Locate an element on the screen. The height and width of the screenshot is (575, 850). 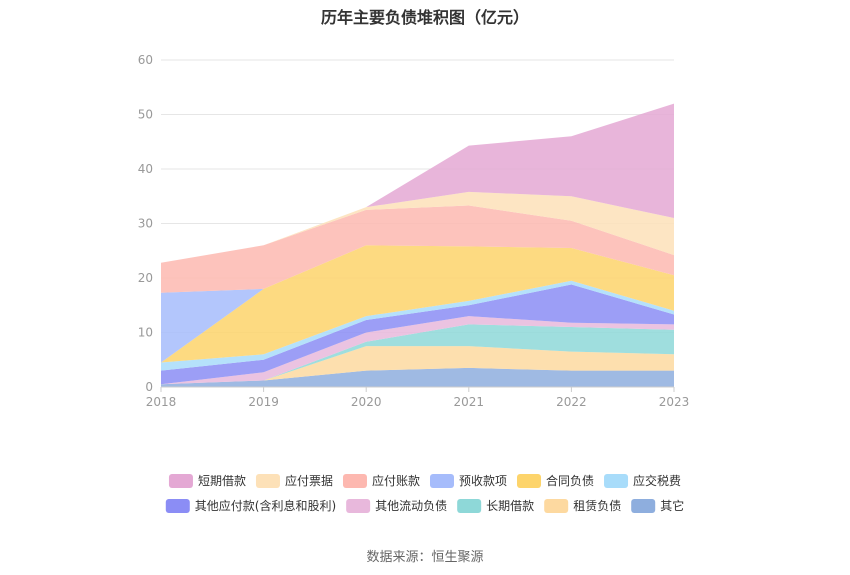
legend-item: 短期借款 is located at coordinates (207, 481).